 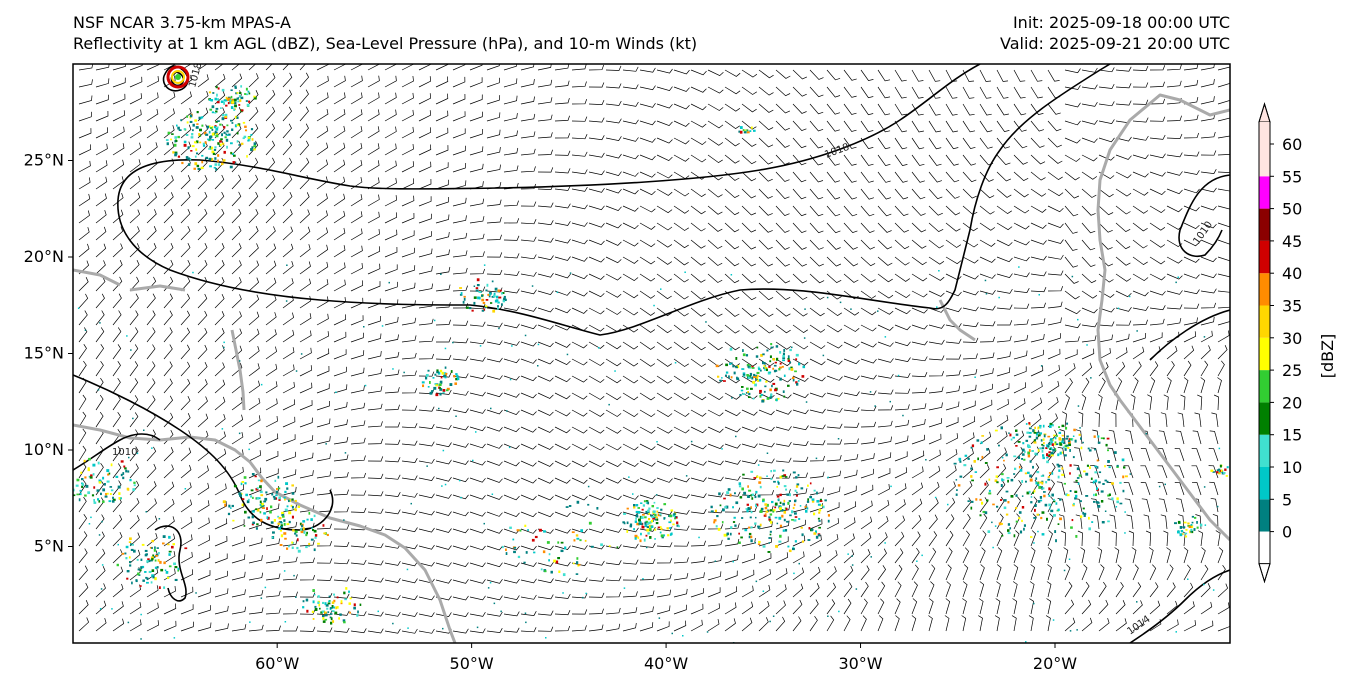 I want to click on coastline-puerto-rico, so click(x=157, y=288).